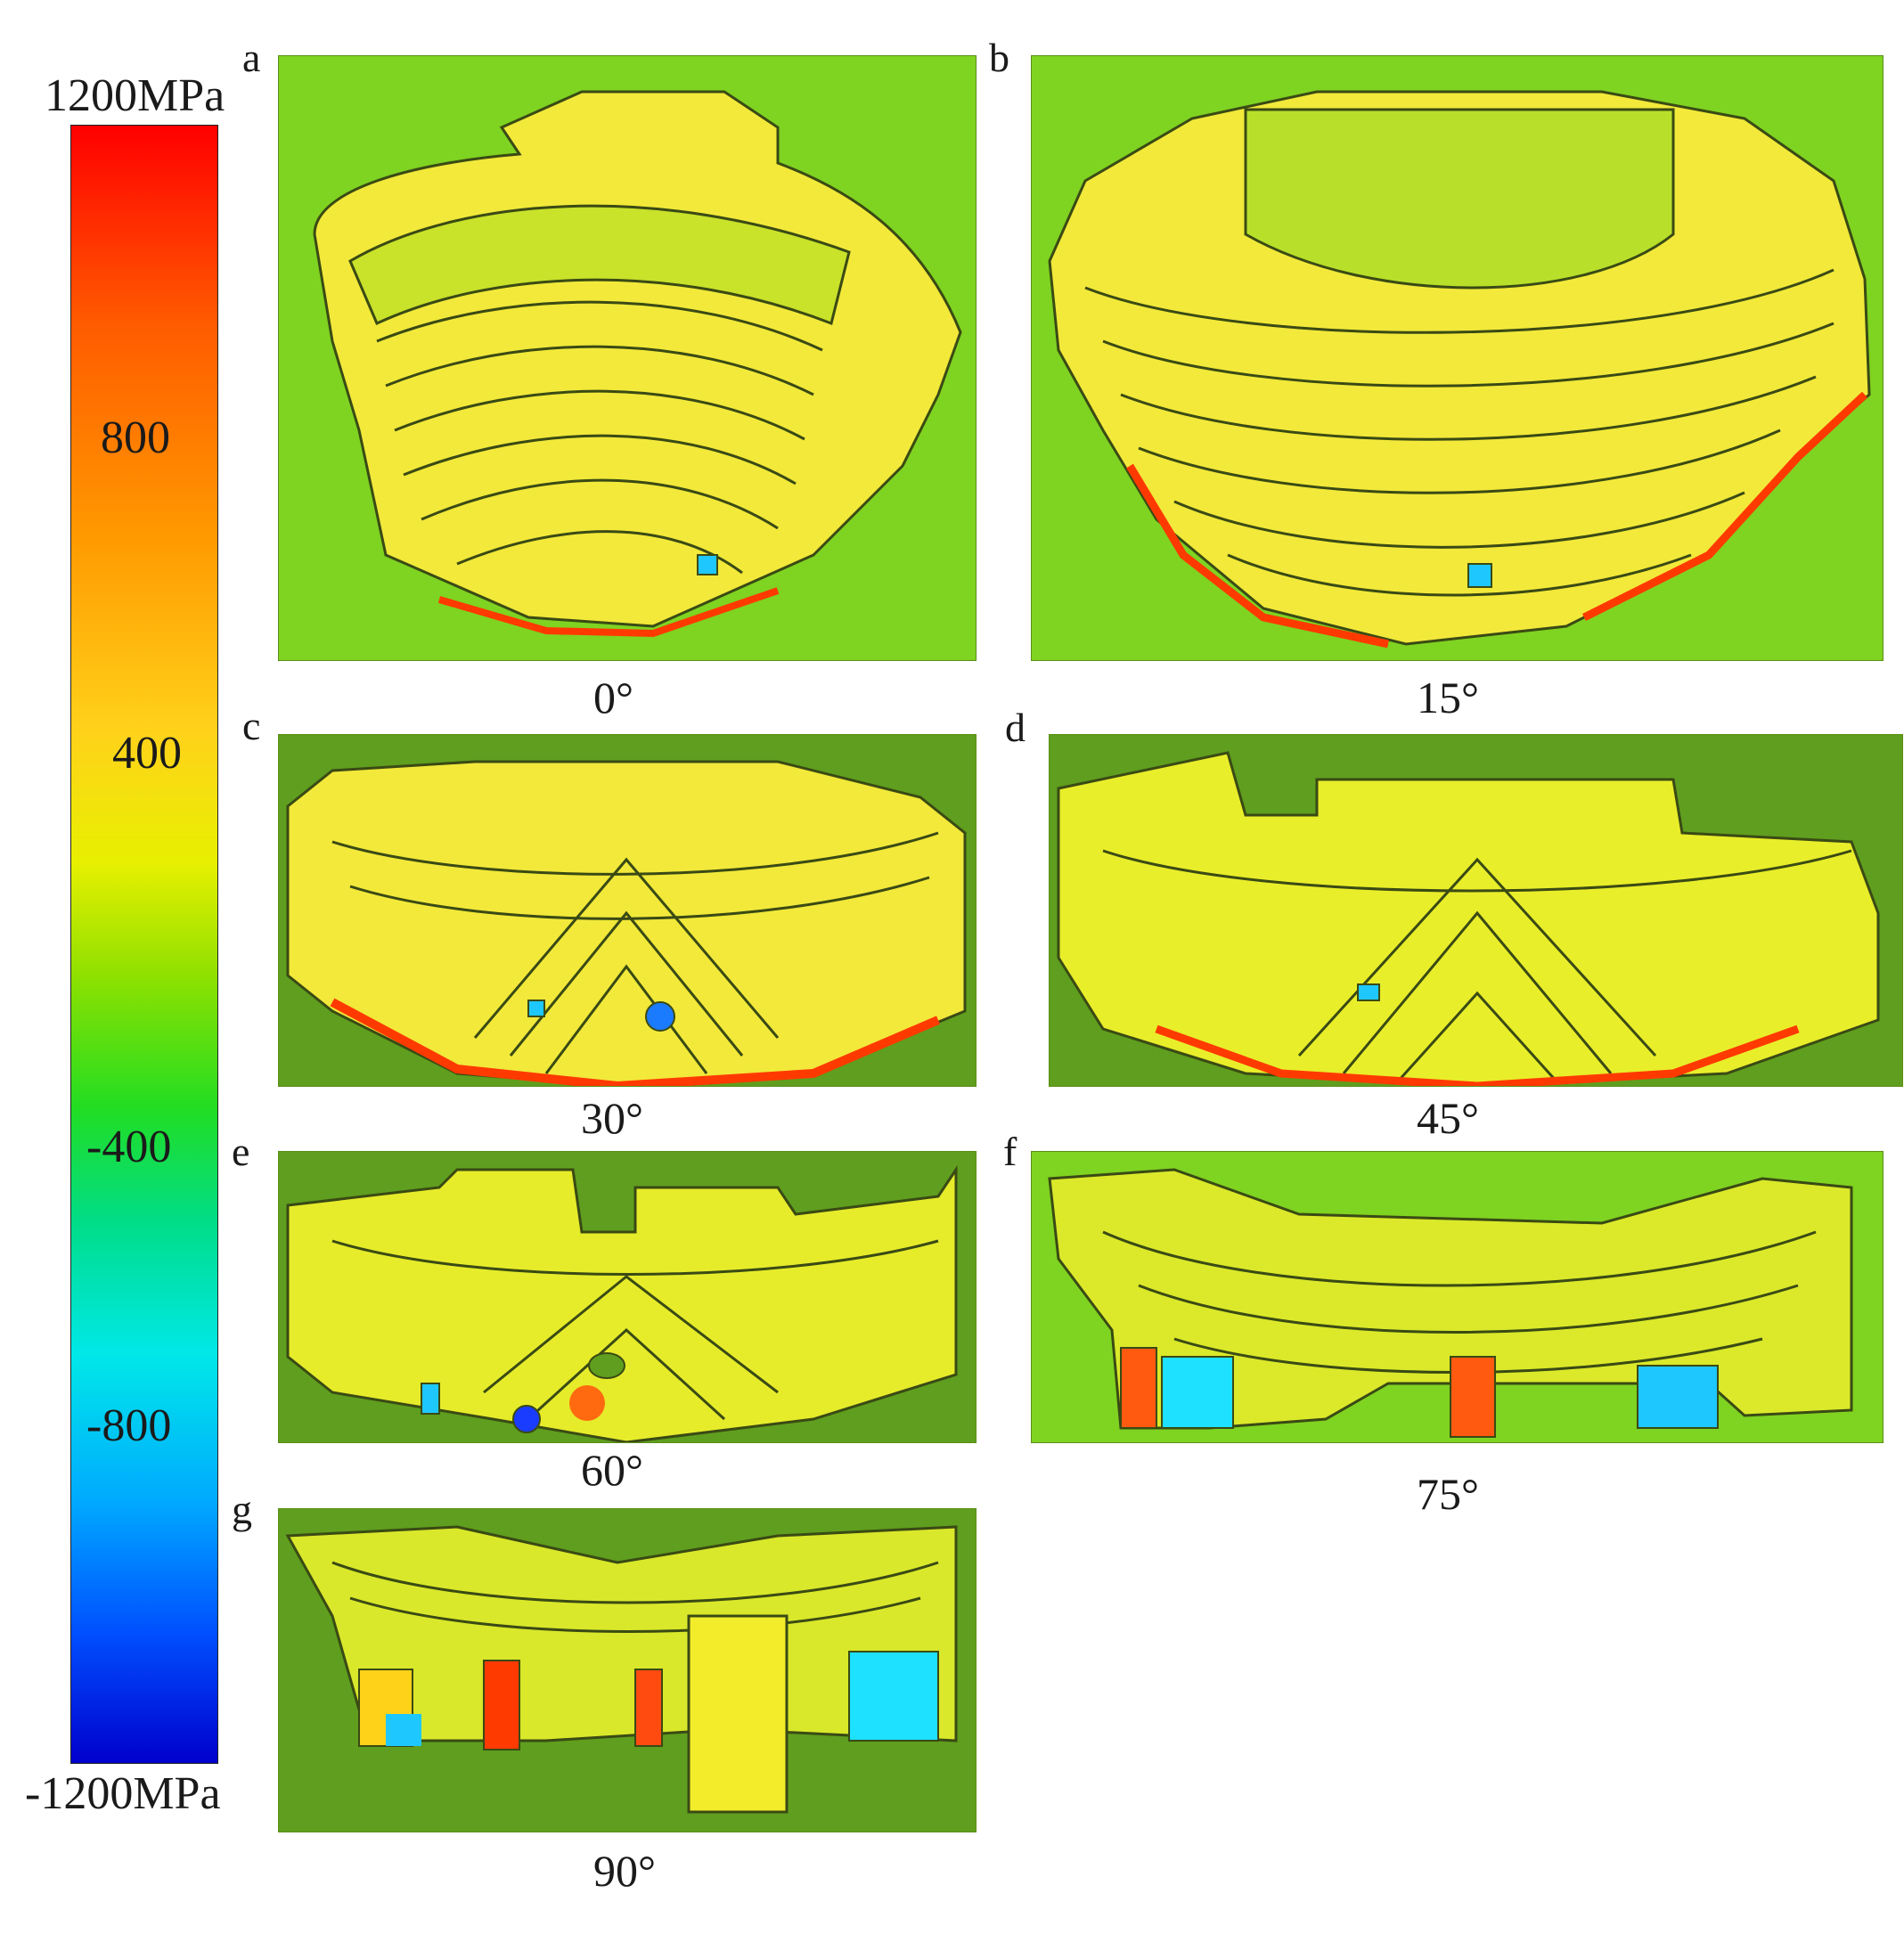 This screenshot has width=1904, height=1934. Describe the element at coordinates (627, 1297) in the screenshot. I see `panel-e` at that location.